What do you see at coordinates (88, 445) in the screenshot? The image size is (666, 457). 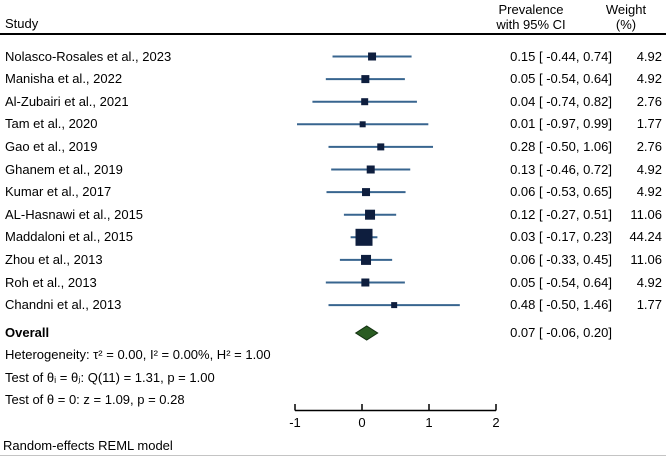 I see `model-note: Random-effects REML model` at bounding box center [88, 445].